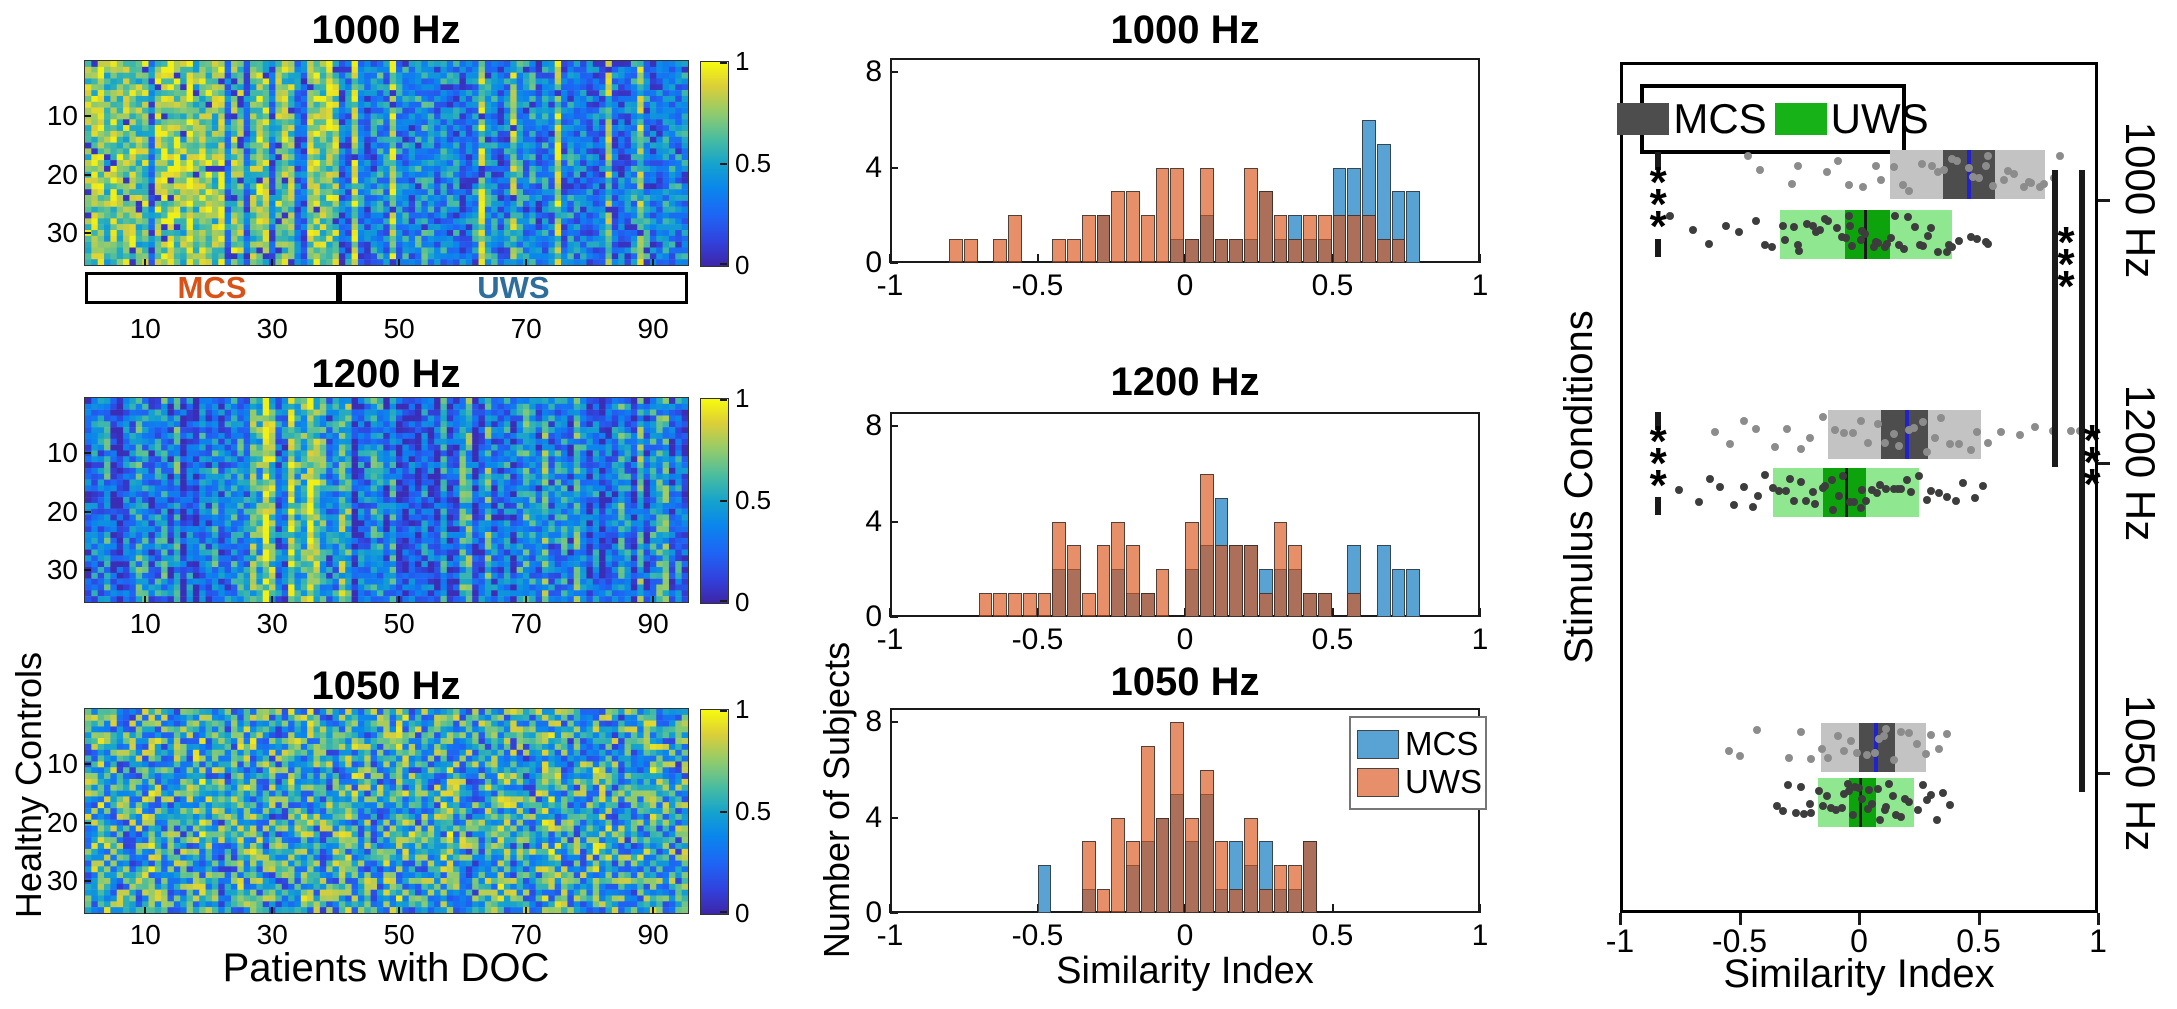 This screenshot has height=1009, width=2177. Describe the element at coordinates (145, 328) in the screenshot. I see `heatmap-x-tick-label: 10` at that location.